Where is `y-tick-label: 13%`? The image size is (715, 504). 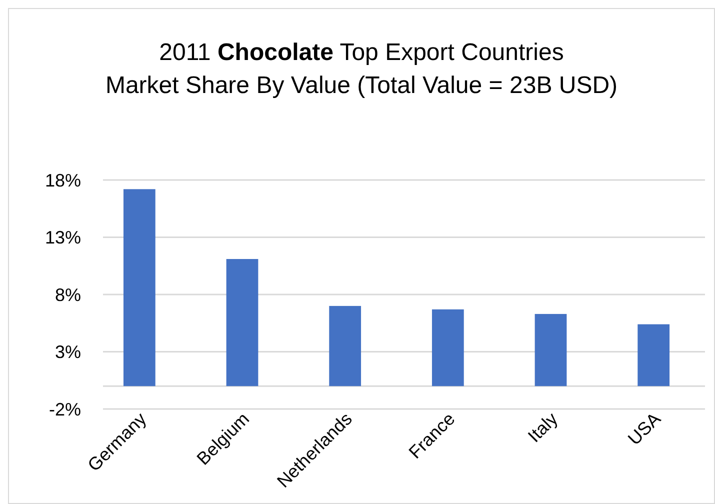
y-tick-label: 13% is located at coordinates (62, 238).